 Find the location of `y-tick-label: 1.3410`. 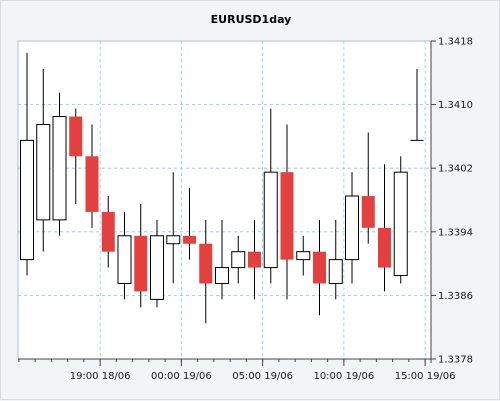

y-tick-label: 1.3410 is located at coordinates (455, 105).